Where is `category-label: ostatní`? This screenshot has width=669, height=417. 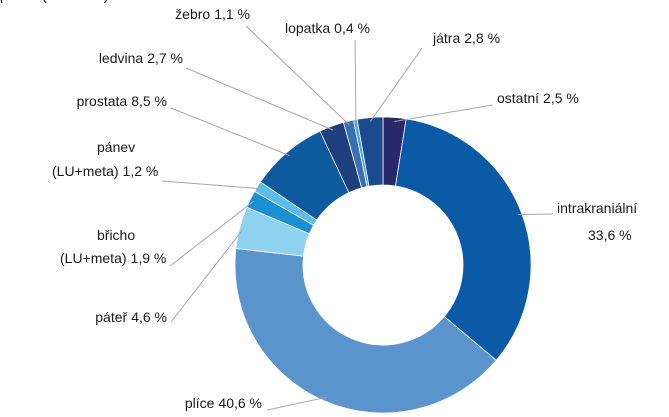
category-label: ostatní is located at coordinates (518, 98).